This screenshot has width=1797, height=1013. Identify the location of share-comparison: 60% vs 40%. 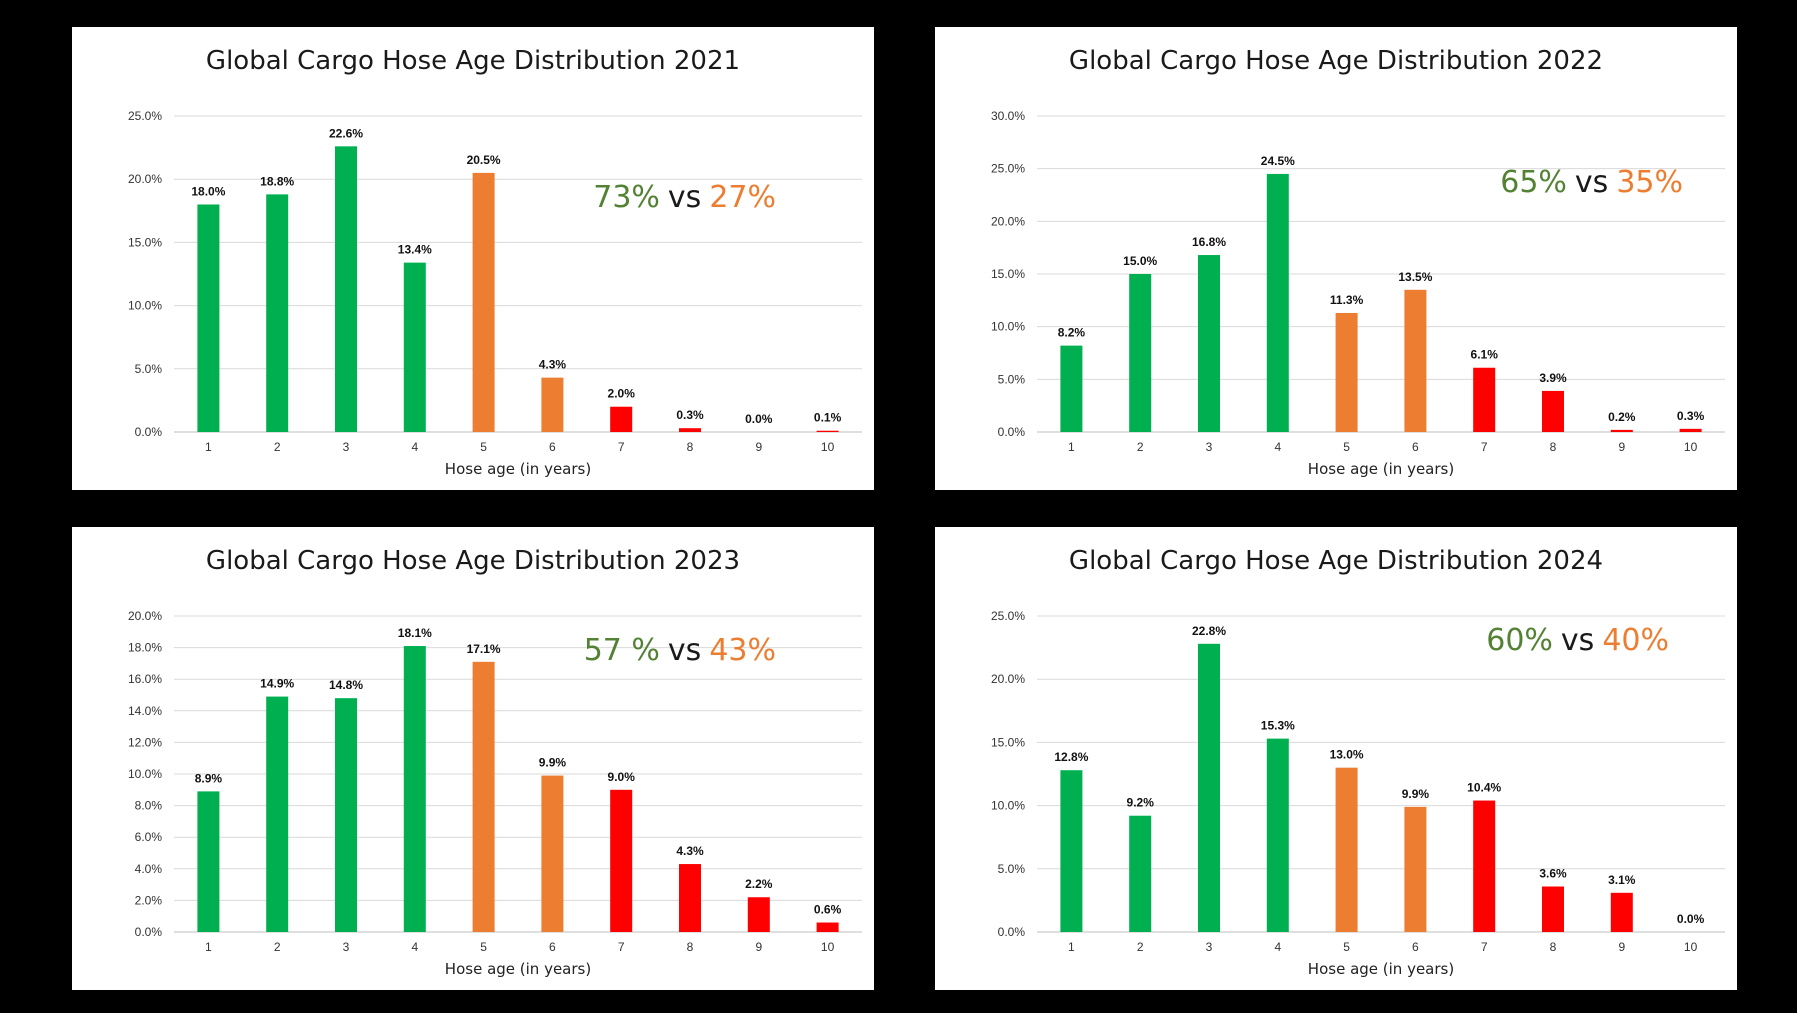
(1577, 640).